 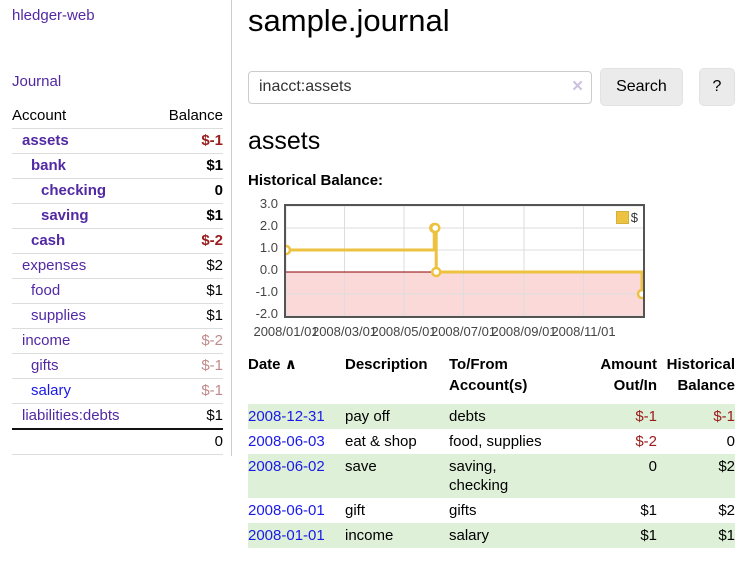 I want to click on transaction-accounts: salary, so click(x=469, y=535).